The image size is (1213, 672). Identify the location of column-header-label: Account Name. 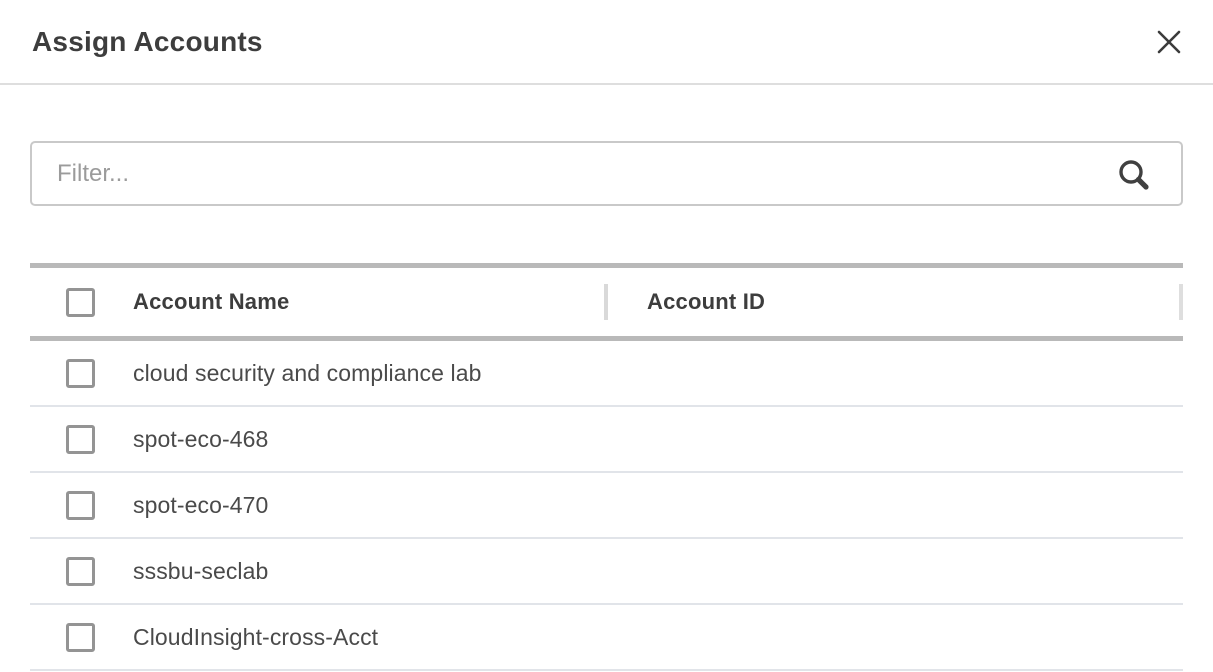
(211, 301).